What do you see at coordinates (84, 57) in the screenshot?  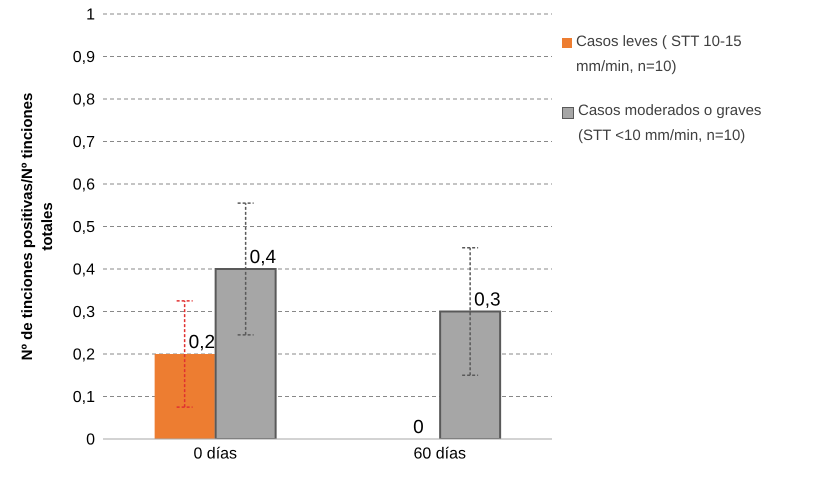 I see `y-tick-label: 0,9` at bounding box center [84, 57].